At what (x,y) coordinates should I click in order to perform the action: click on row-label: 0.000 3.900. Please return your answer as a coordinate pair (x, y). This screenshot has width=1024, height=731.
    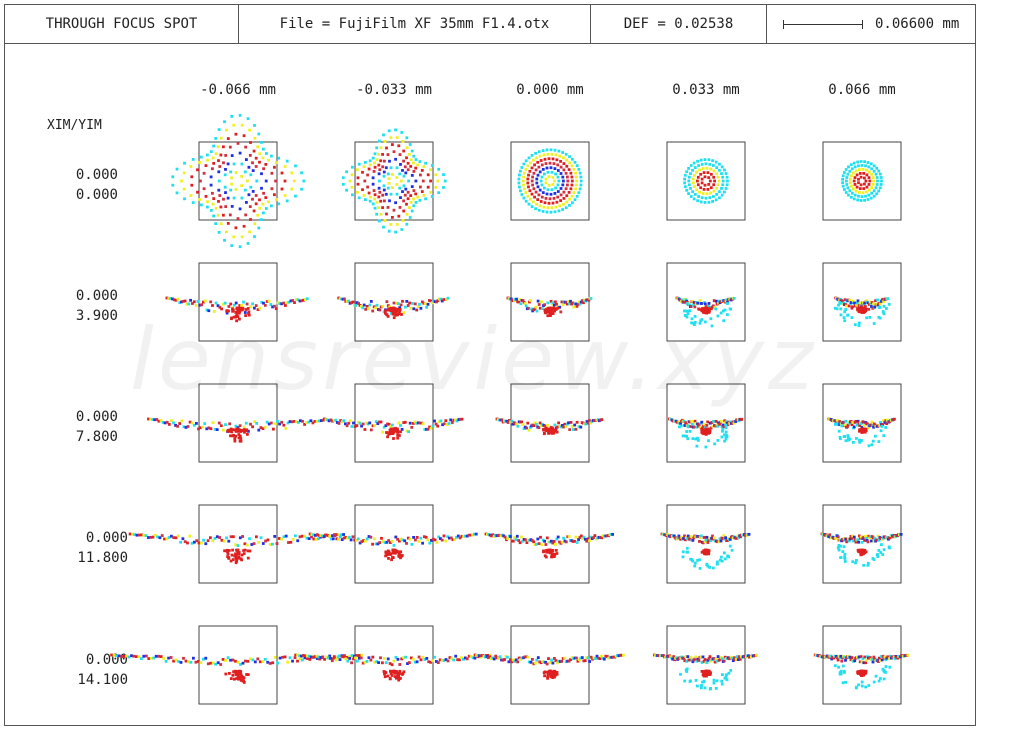
    Looking at the image, I should click on (83, 306).